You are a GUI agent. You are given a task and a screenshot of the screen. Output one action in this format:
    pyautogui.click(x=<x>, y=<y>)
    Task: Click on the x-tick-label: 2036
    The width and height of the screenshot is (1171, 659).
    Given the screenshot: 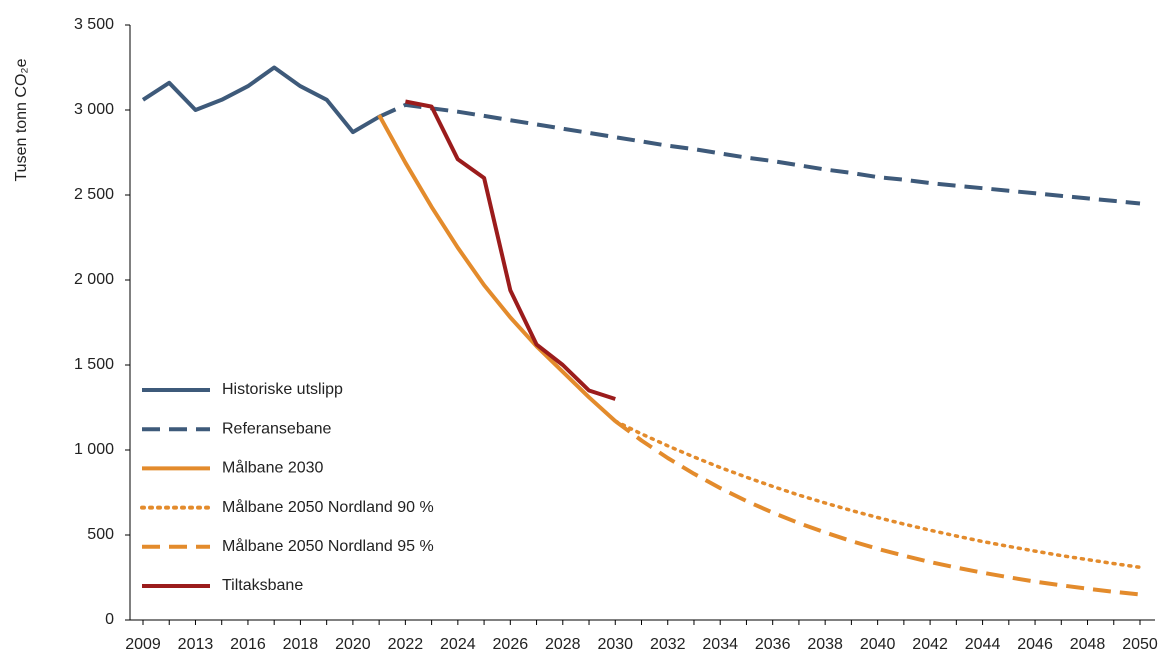 What is the action you would take?
    pyautogui.click(x=773, y=644)
    